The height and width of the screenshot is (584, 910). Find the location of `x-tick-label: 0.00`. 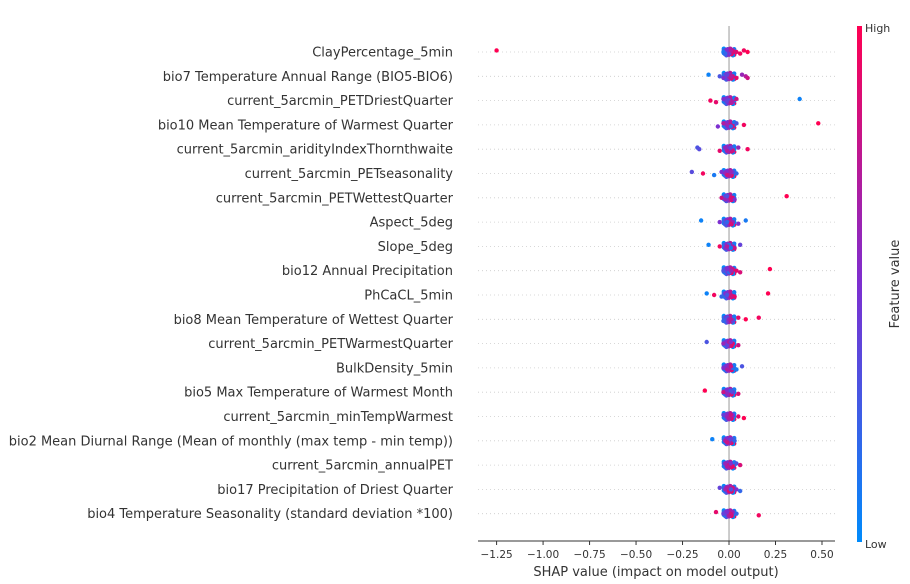

x-tick-label: 0.00 is located at coordinates (728, 555).